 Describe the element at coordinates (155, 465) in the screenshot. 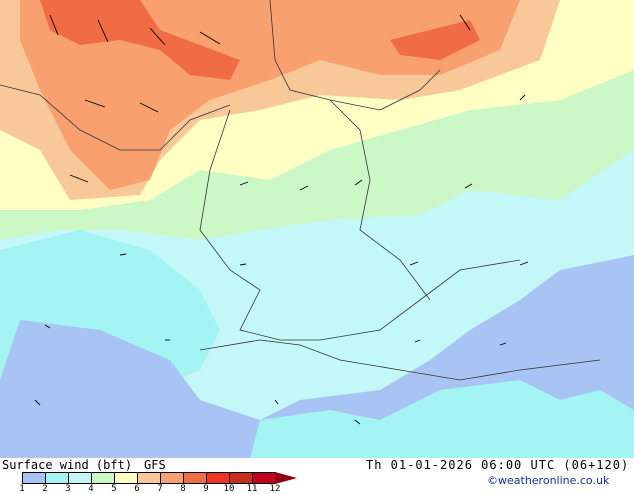

I see `model-label: GFS` at that location.